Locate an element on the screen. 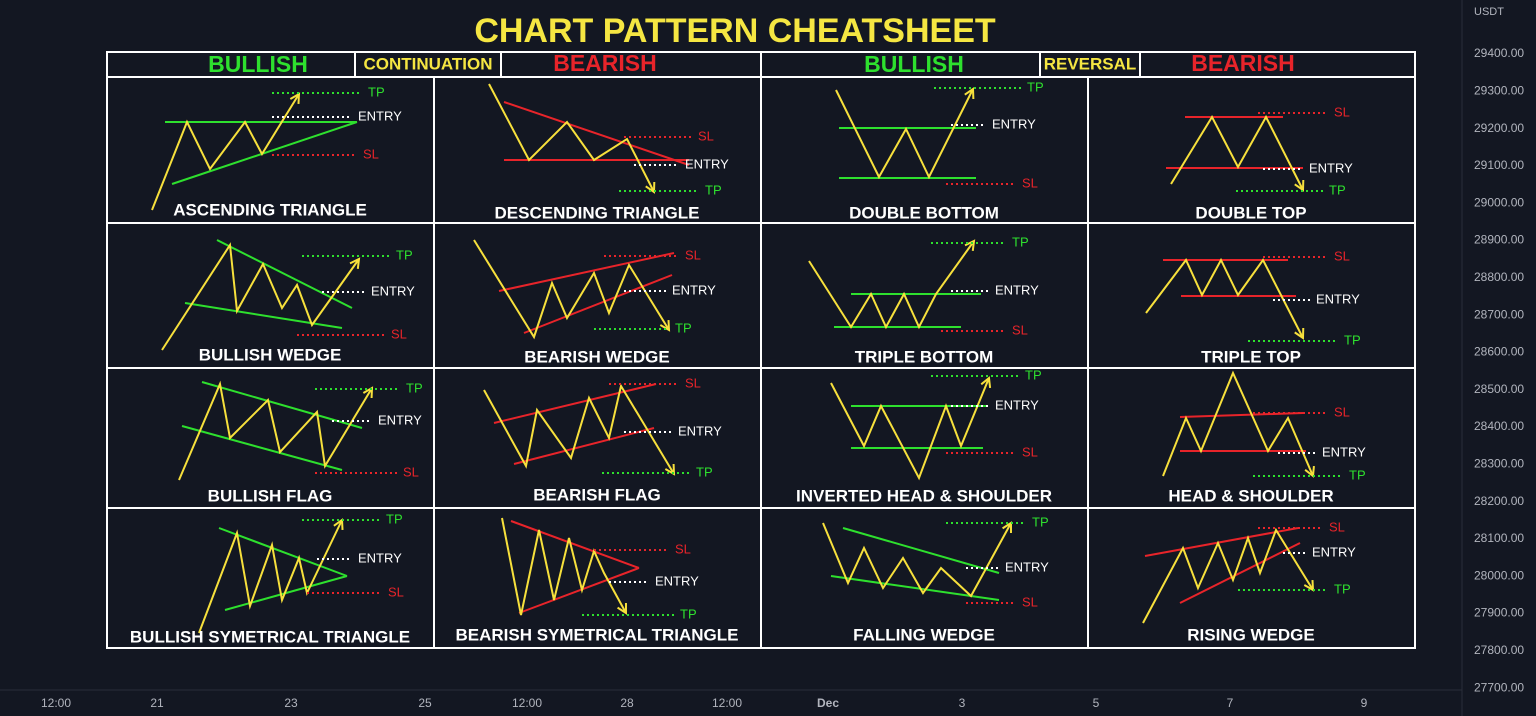 This screenshot has width=1536, height=716. price-label: 29000.00 is located at coordinates (1499, 202).